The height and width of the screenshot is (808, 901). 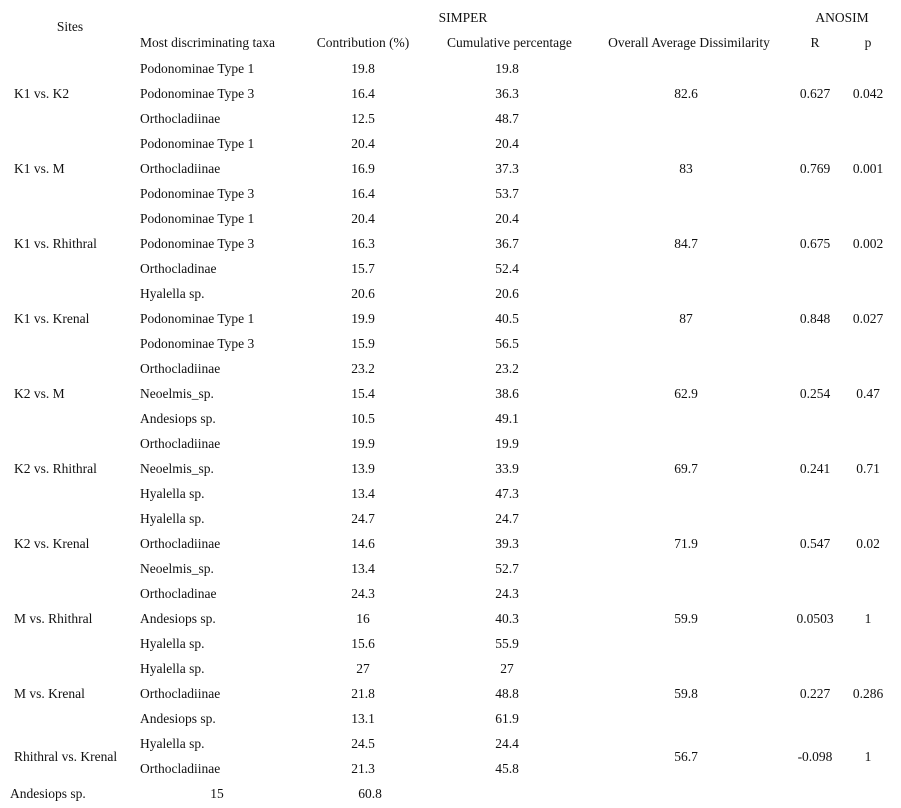 I want to click on cumulative-cell: 53.7, so click(x=507, y=193).